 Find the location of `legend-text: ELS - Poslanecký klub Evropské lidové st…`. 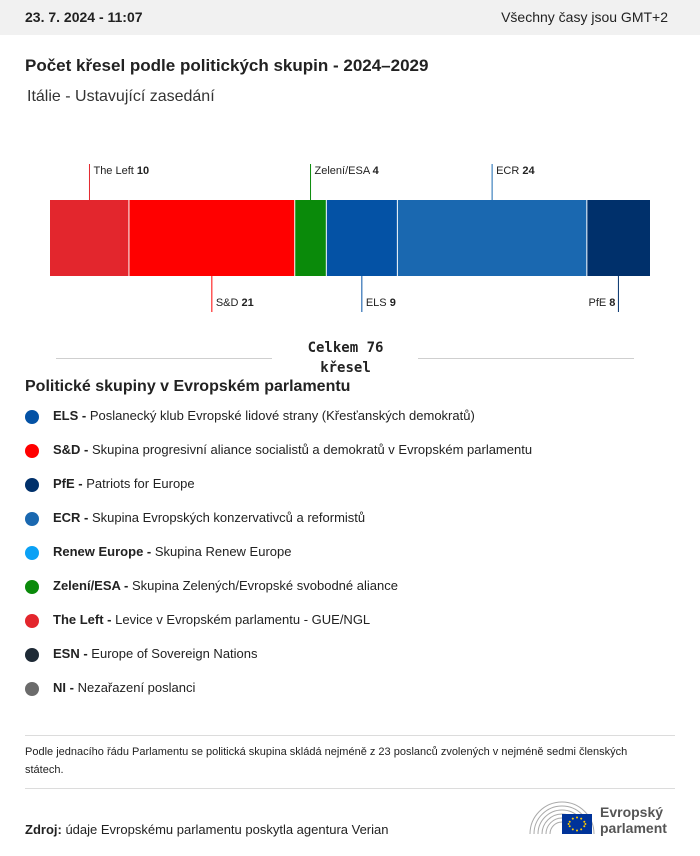

legend-text: ELS - Poslanecký klub Evropské lidové st… is located at coordinates (264, 416).